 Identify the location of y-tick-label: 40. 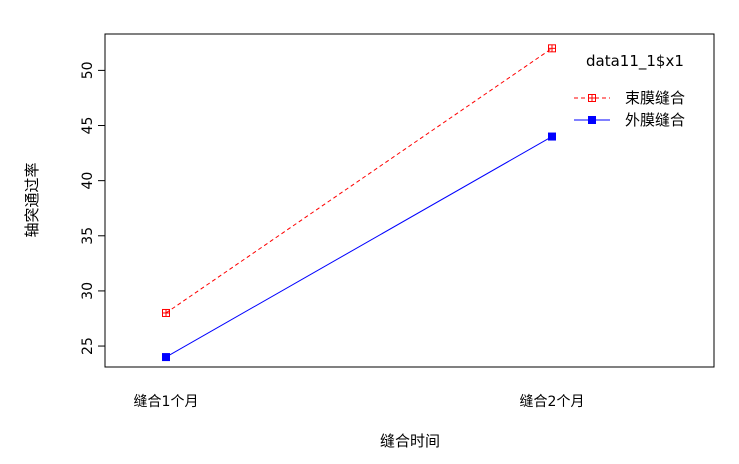
(88, 181).